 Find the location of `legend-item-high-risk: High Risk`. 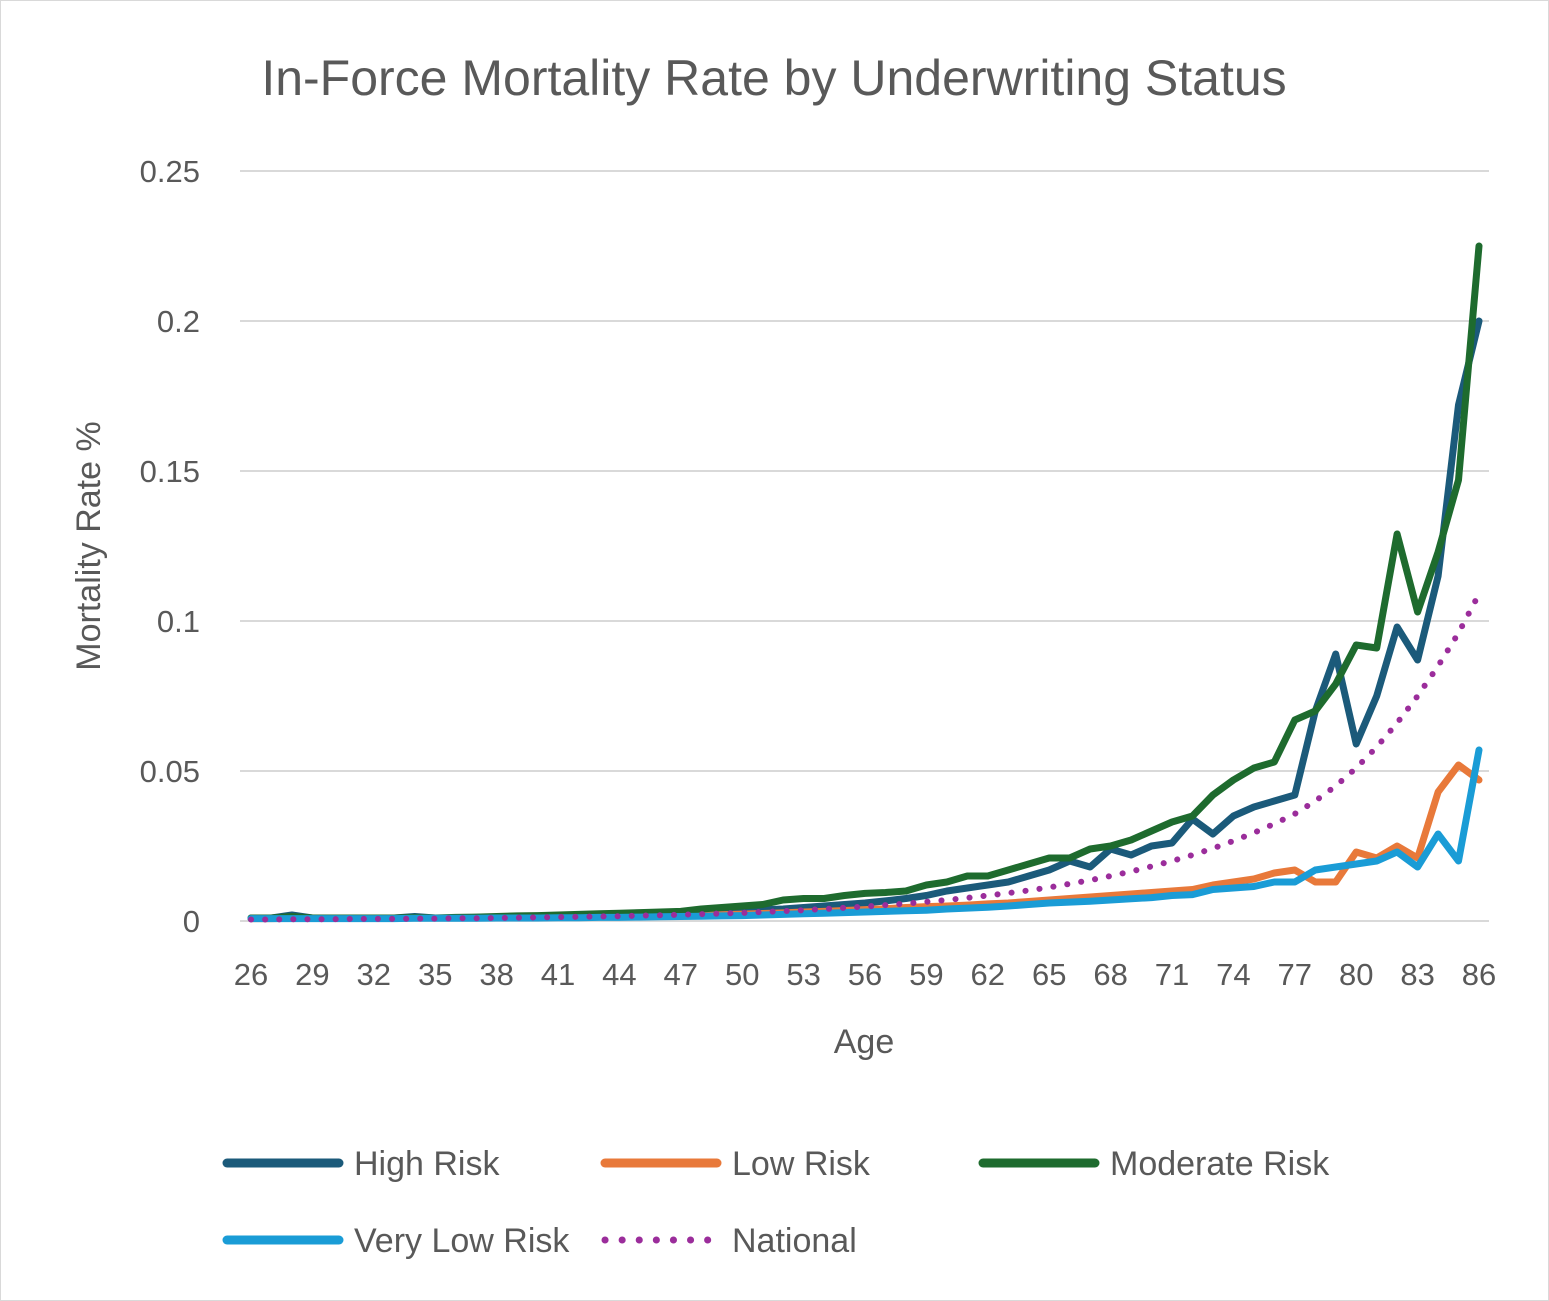

legend-item-high-risk: High Risk is located at coordinates (361, 1164).